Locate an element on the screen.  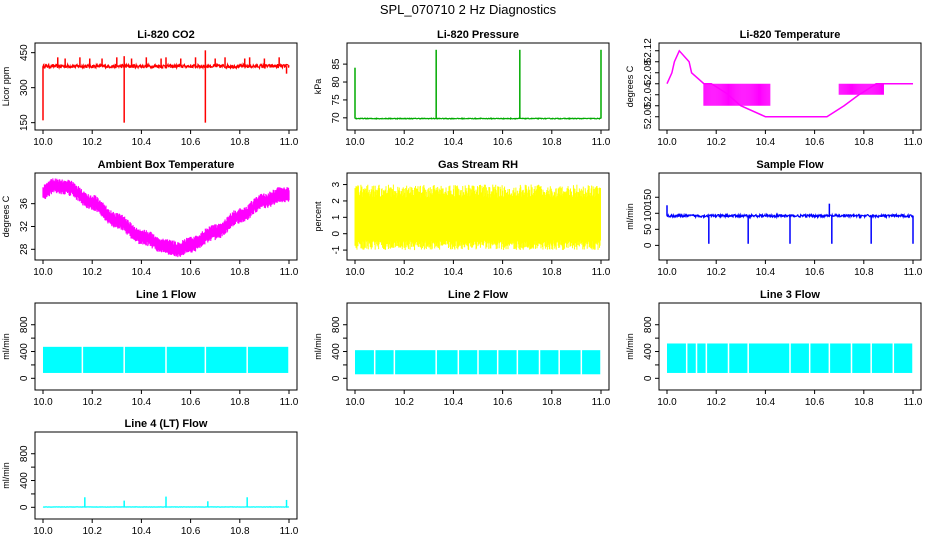
panel-title-pressure: Li-820 Pressure is located at coordinates (478, 35).